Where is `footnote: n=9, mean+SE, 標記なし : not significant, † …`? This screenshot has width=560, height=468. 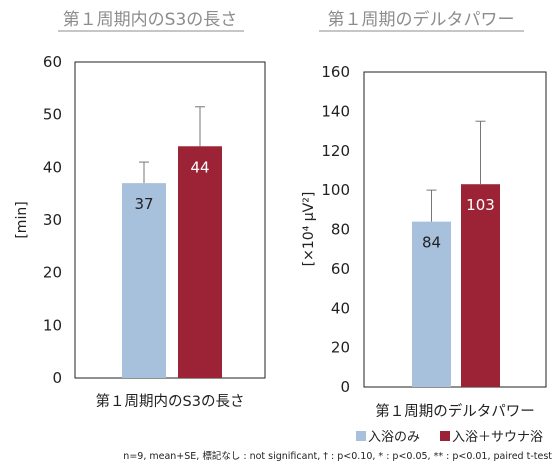 footnote: n=9, mean+SE, 標記なし : not significant, † … is located at coordinates (337, 456).